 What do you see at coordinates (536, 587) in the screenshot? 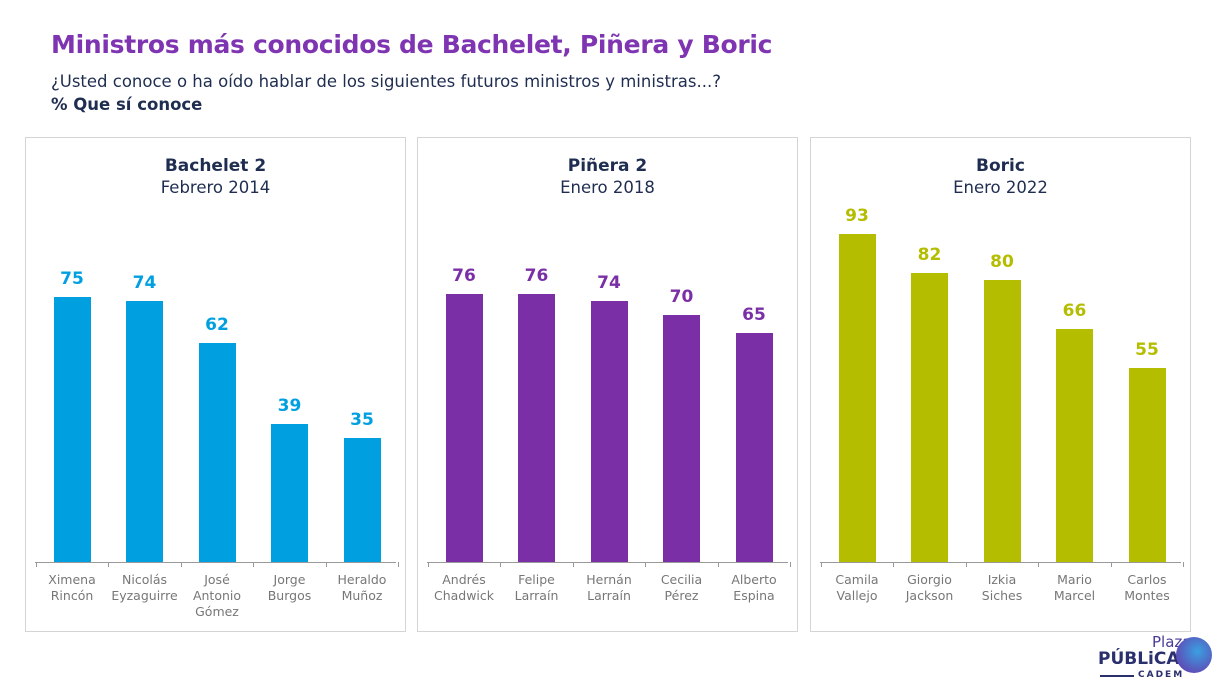
I see `category-label: Felipe Larraín` at bounding box center [536, 587].